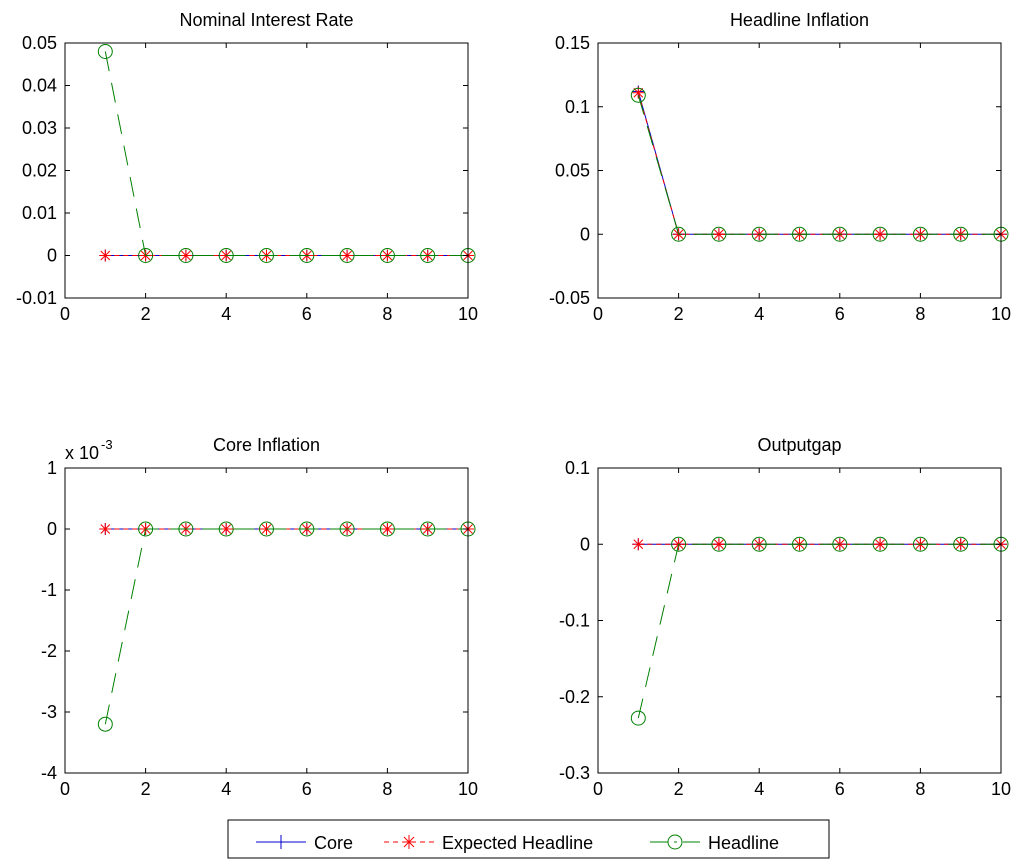 This screenshot has width=1019, height=859. Describe the element at coordinates (49, 712) in the screenshot. I see `y-tick-label: -3` at that location.